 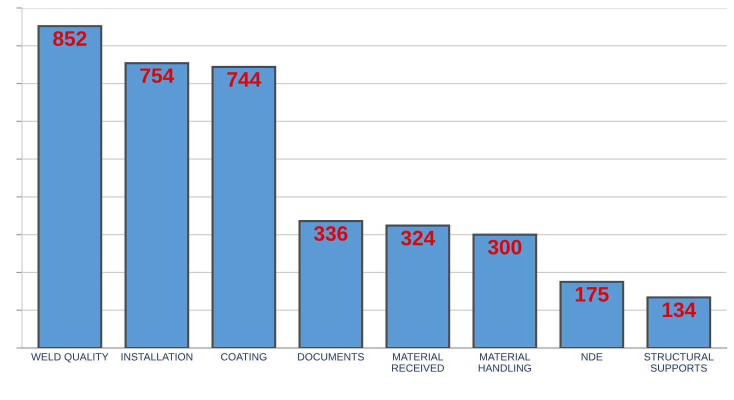 I want to click on x-tick-label: MATERIAL HANDLING, so click(x=504, y=362).